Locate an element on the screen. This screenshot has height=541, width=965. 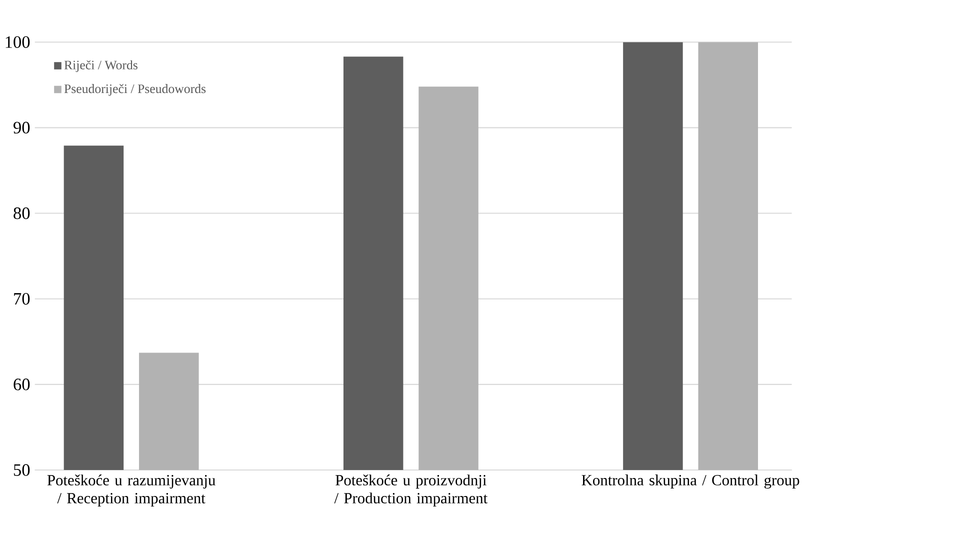
x-tick-label: Poteškoće u proizvodnji / Production impairment is located at coordinates (411, 490).